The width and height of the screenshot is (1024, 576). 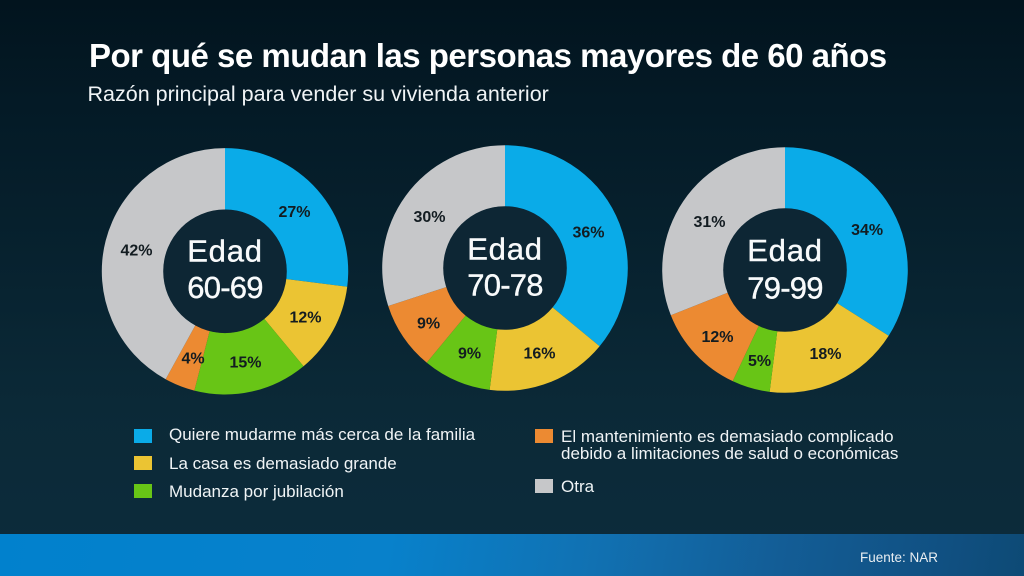 I want to click on svg-text: 18%, so click(x=825, y=354).